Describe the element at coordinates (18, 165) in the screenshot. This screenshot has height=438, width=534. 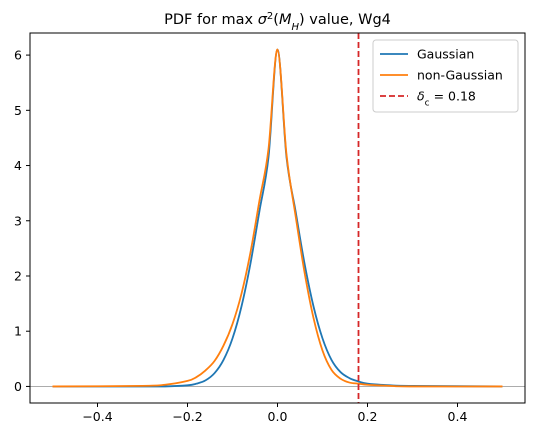
I see `y-tick-label: 4` at that location.